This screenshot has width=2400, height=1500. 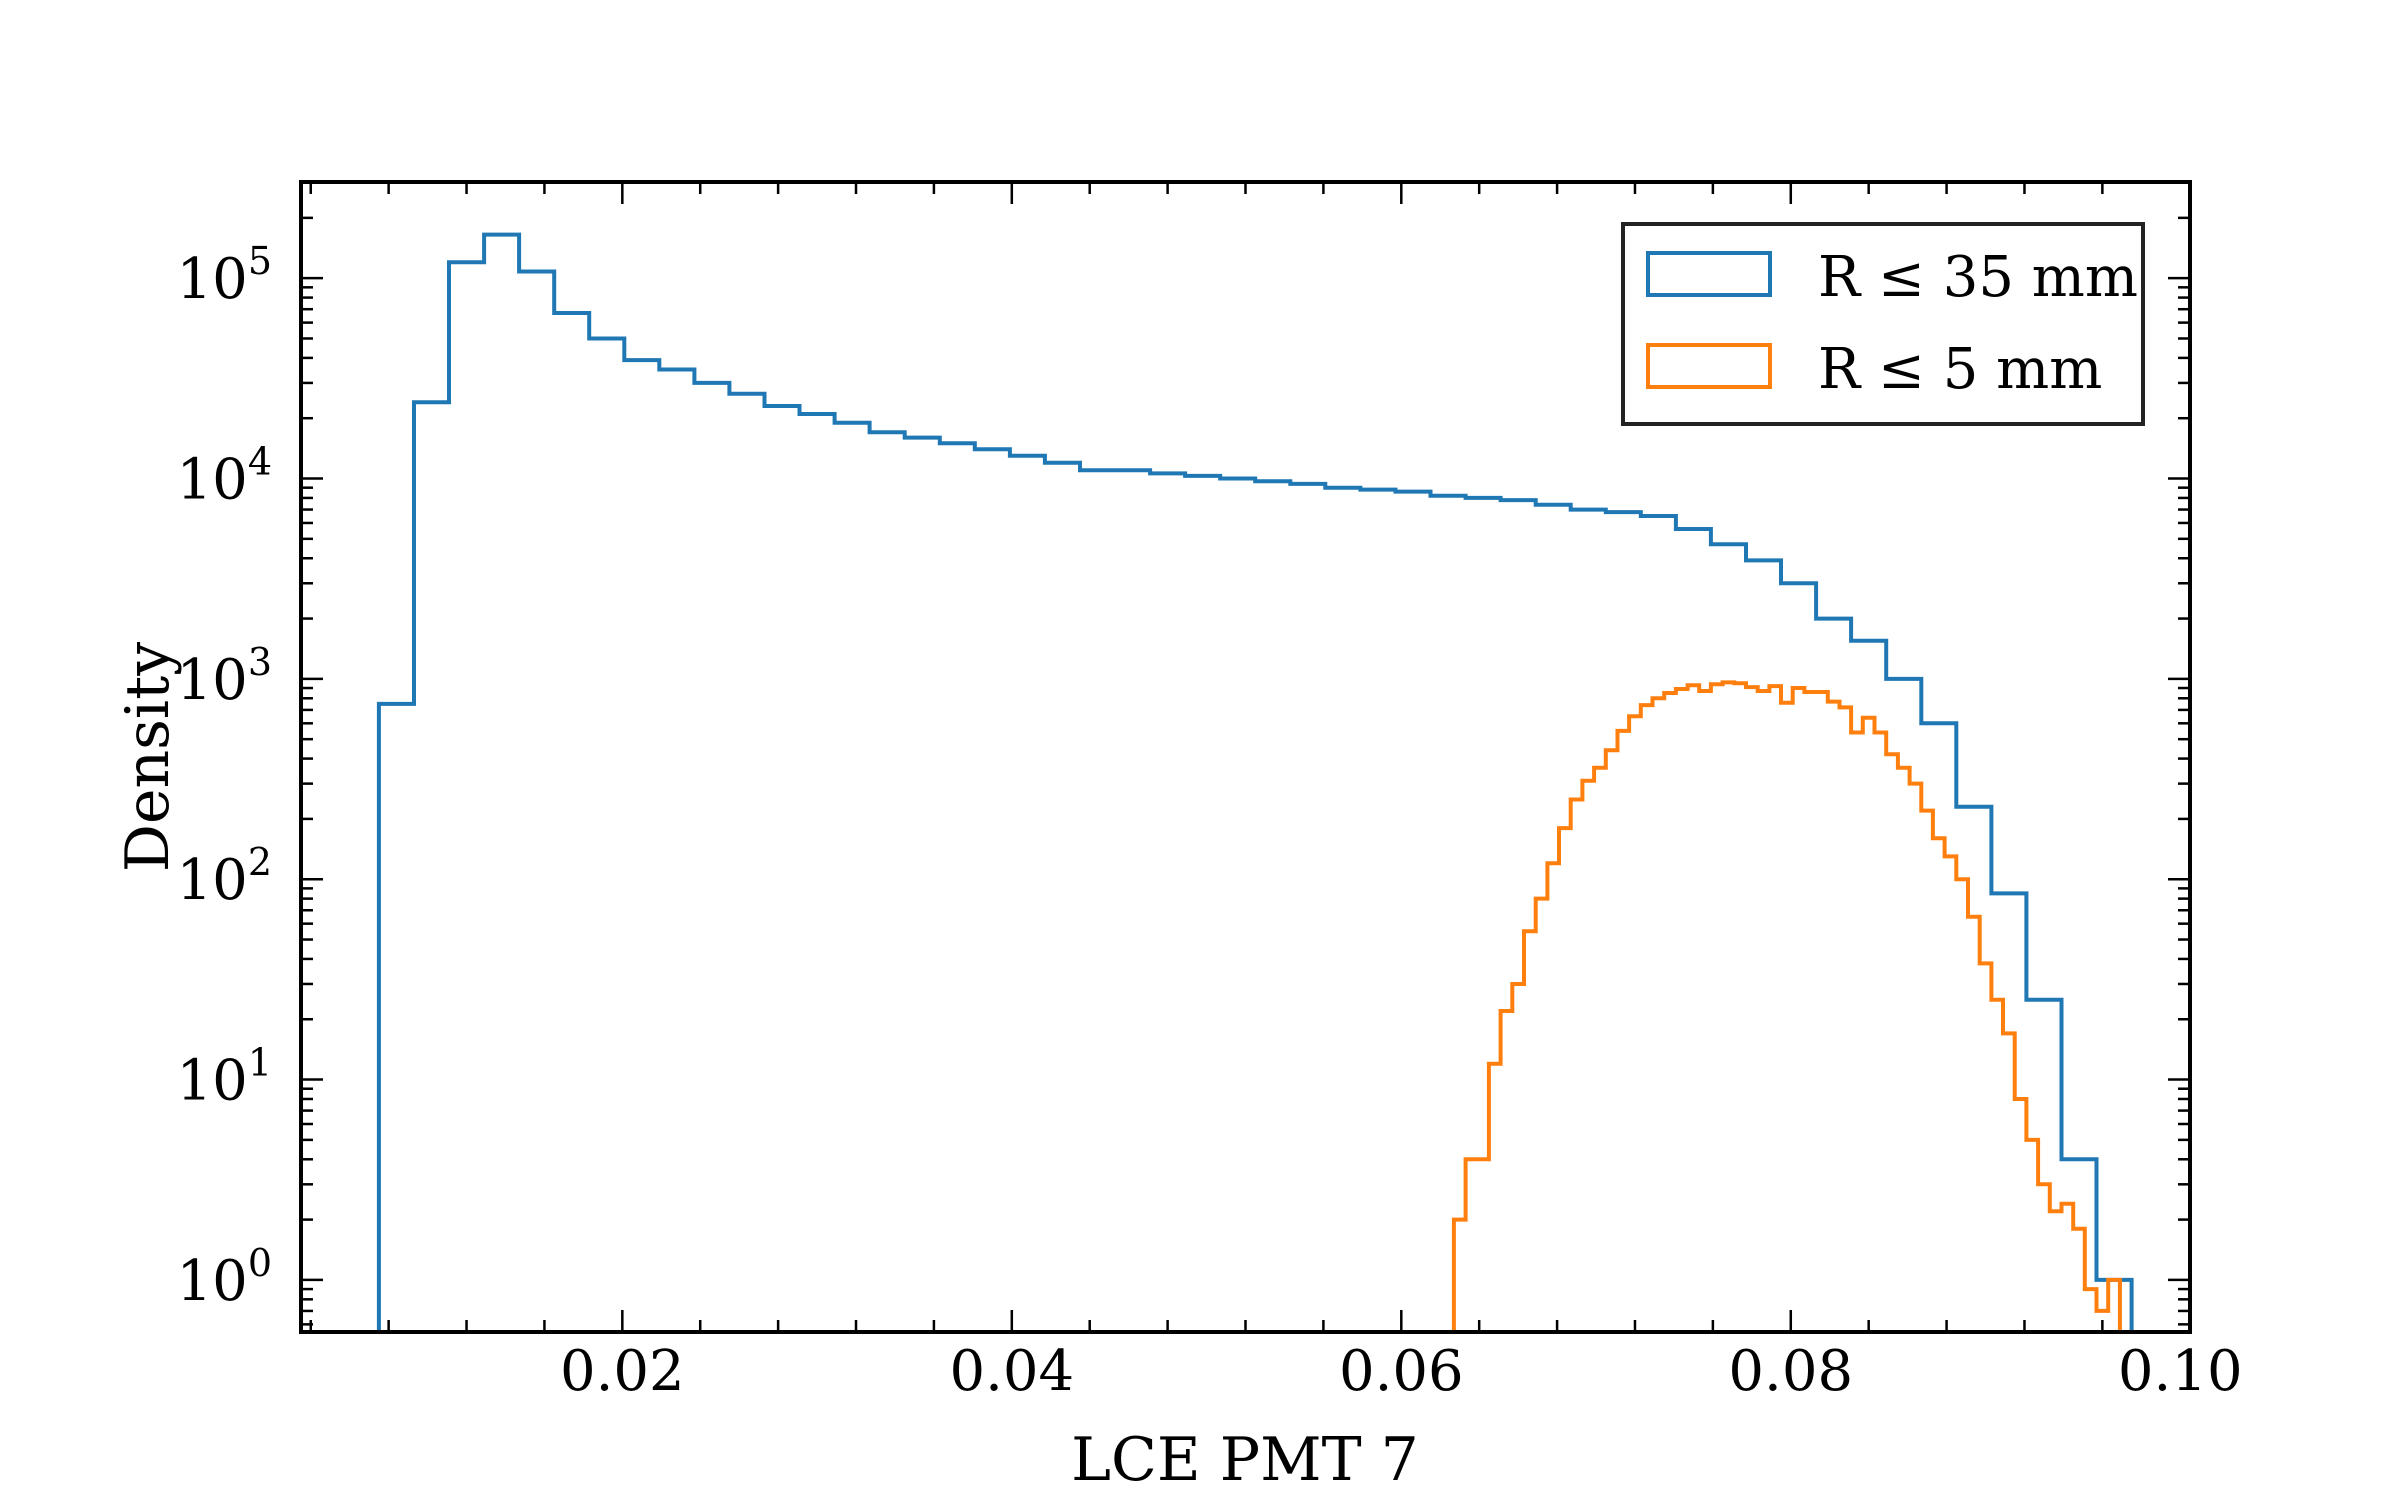 I want to click on legend-label-r5: R ≤ 5 mm, so click(x=1960, y=369).